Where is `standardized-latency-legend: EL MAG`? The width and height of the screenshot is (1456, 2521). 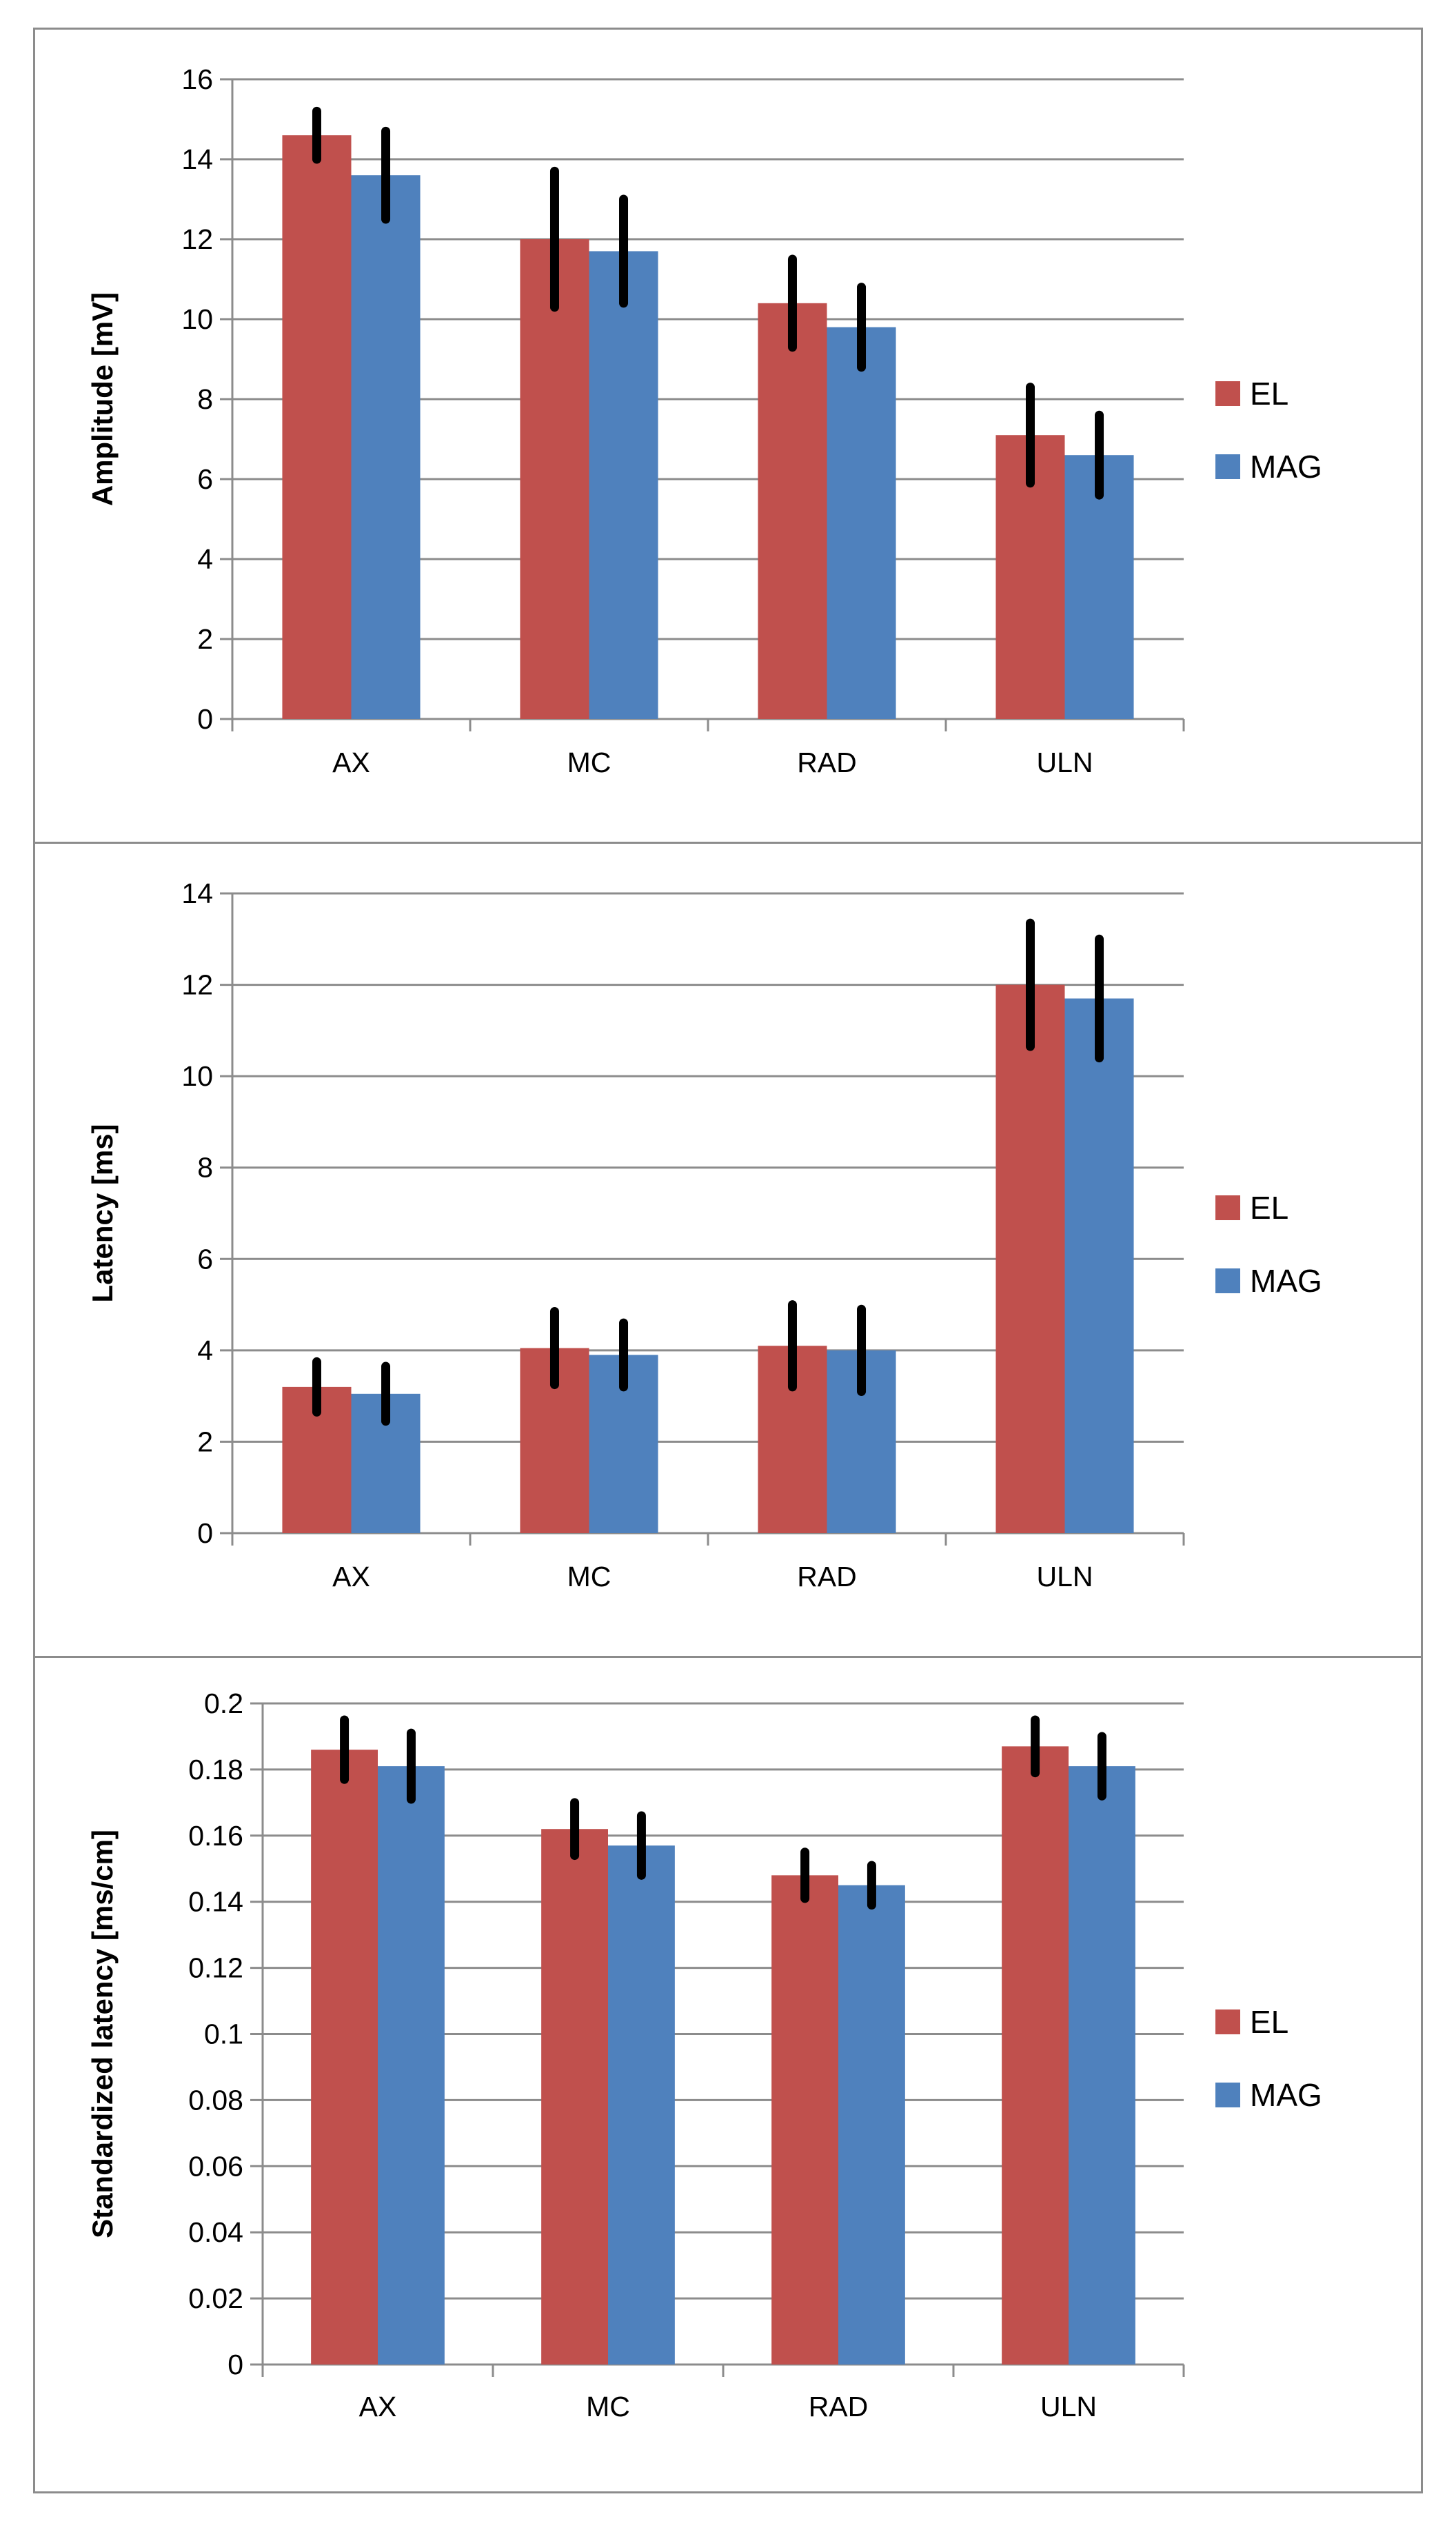
standardized-latency-legend: EL MAG is located at coordinates (1268, 2058).